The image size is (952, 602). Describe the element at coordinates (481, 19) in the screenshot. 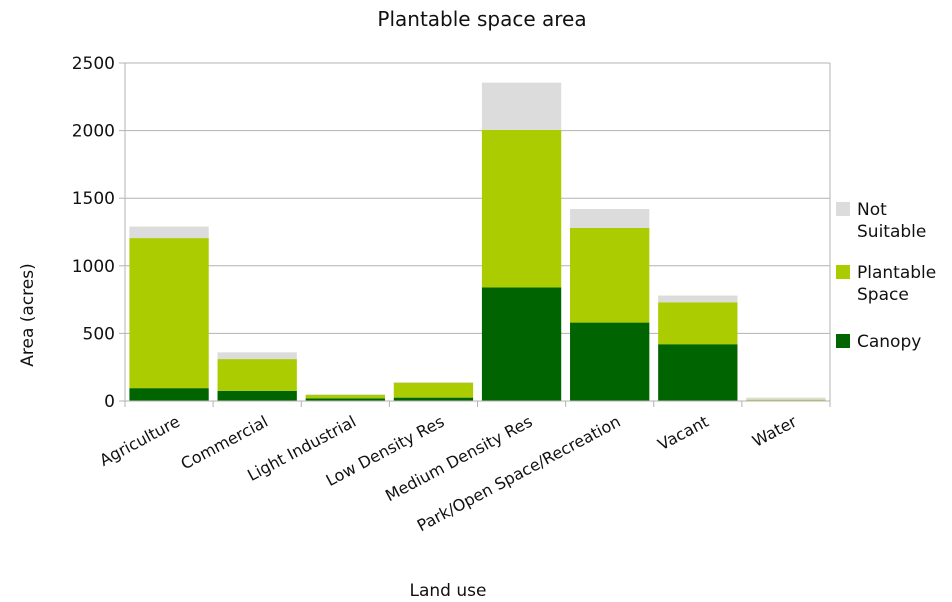

I see `chart-title: Plantable space area` at that location.